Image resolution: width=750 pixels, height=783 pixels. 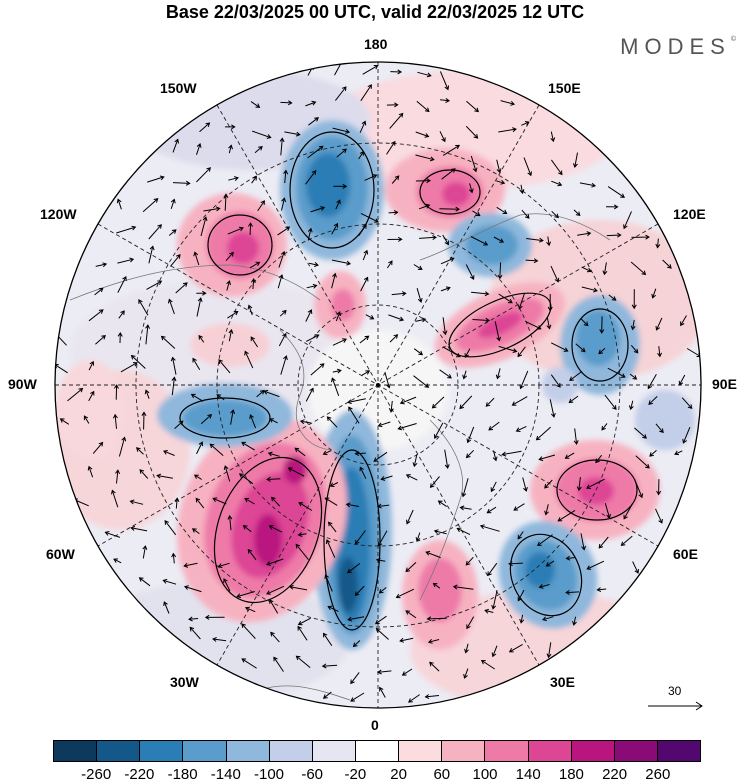 What do you see at coordinates (550, 751) in the screenshot?
I see `colorbar-segment` at bounding box center [550, 751].